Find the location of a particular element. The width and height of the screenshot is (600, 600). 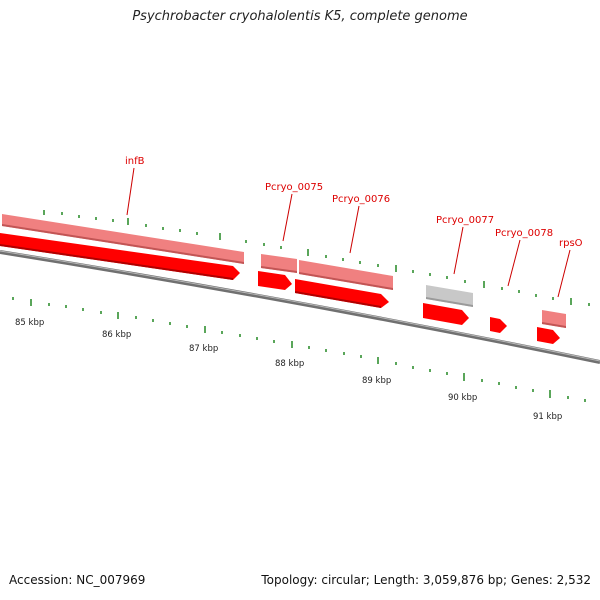

gene-bar-infB-shade is located at coordinates (123, 244).